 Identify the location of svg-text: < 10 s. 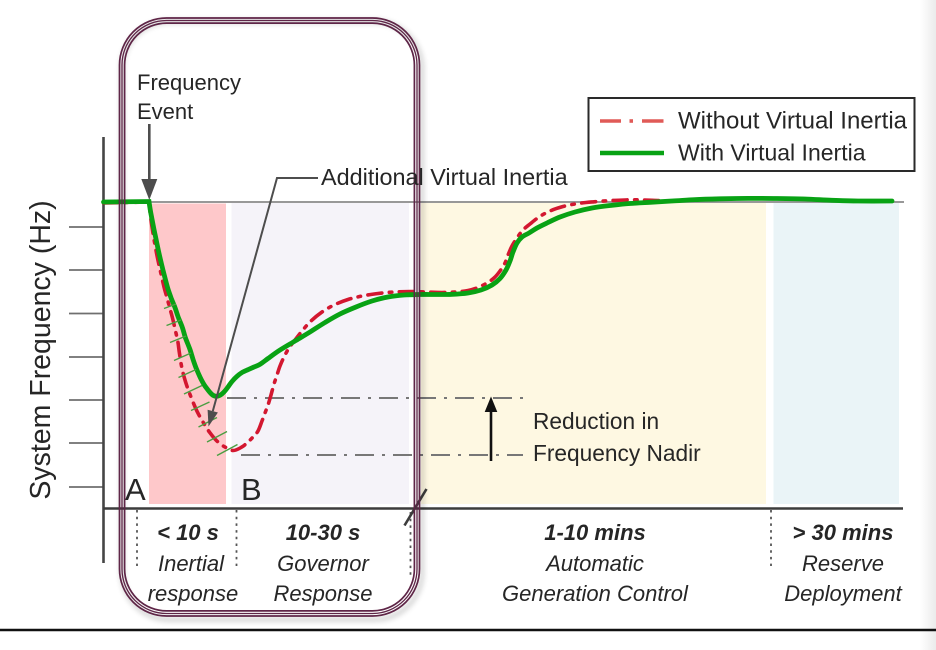
(188, 532).